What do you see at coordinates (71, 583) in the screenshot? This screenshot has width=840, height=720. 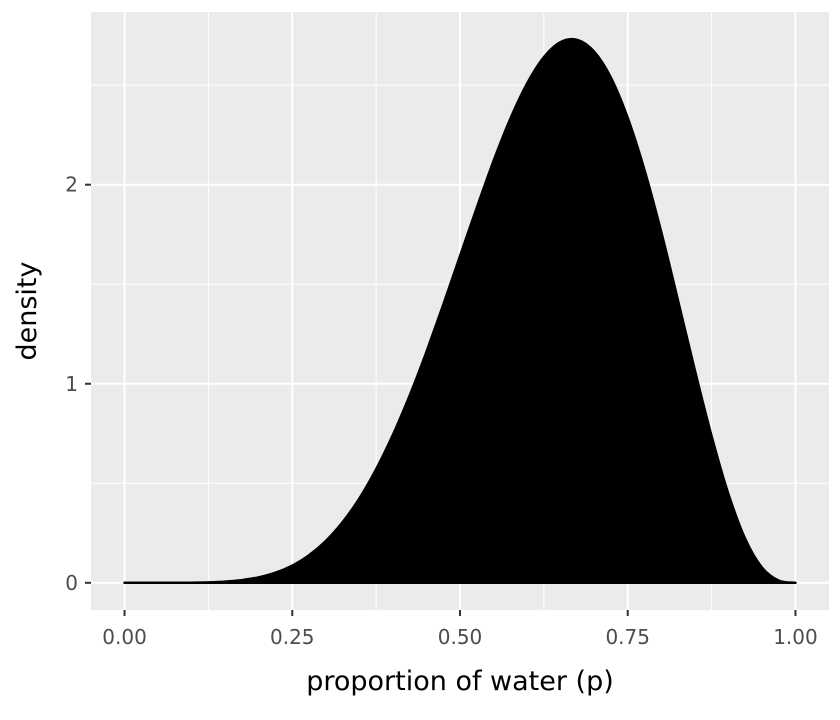 I see `y-tick-label: 0` at bounding box center [71, 583].